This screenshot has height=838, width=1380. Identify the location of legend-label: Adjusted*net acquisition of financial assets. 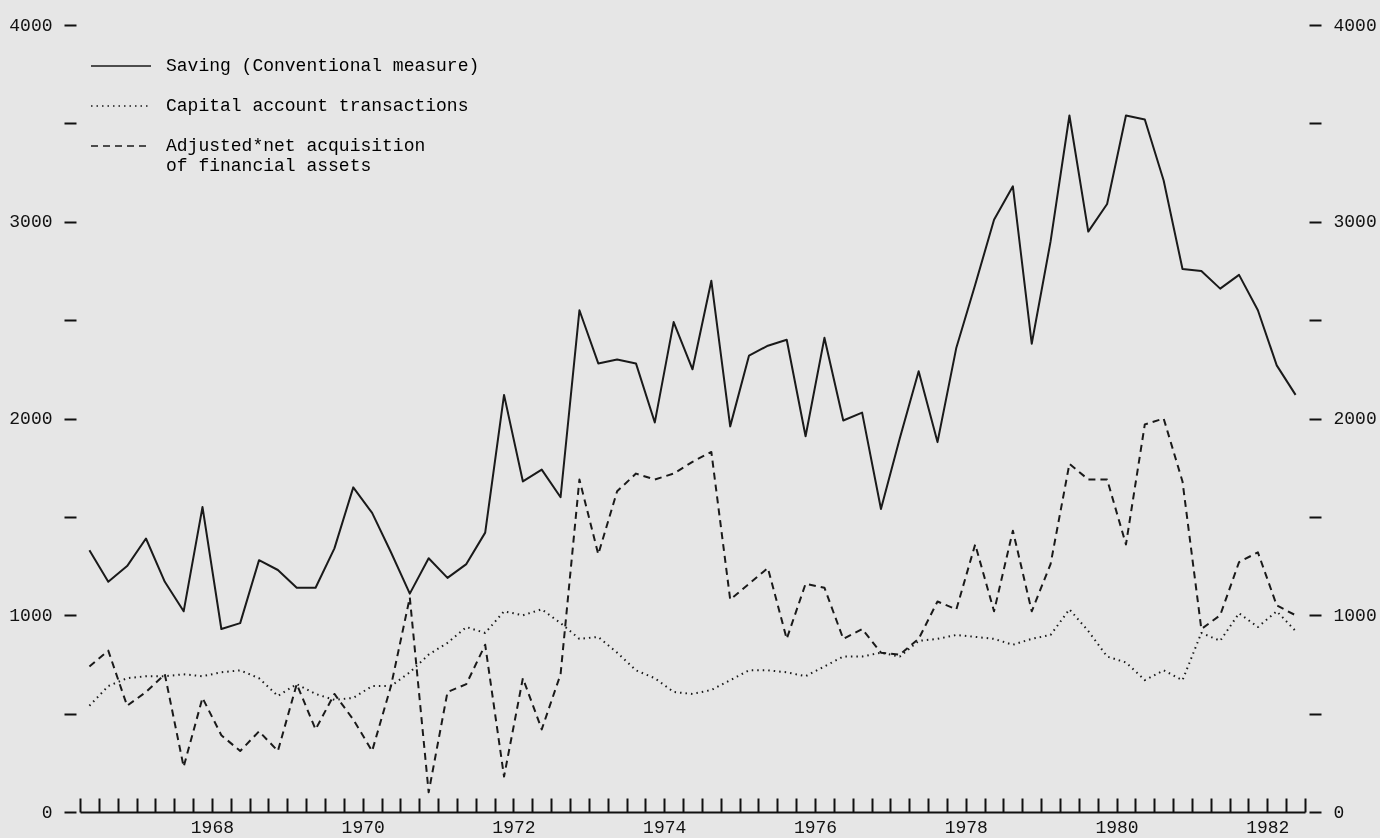
(296, 156).